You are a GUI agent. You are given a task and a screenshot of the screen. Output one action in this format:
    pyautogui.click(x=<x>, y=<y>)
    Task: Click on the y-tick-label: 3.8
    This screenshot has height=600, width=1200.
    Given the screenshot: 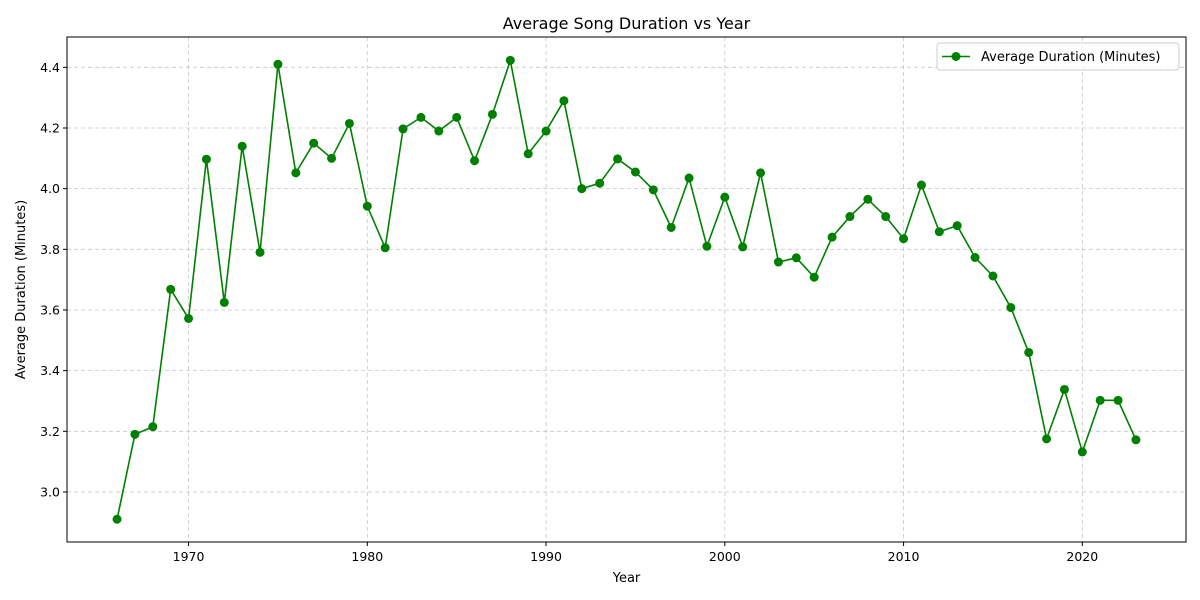 What is the action you would take?
    pyautogui.click(x=50, y=249)
    